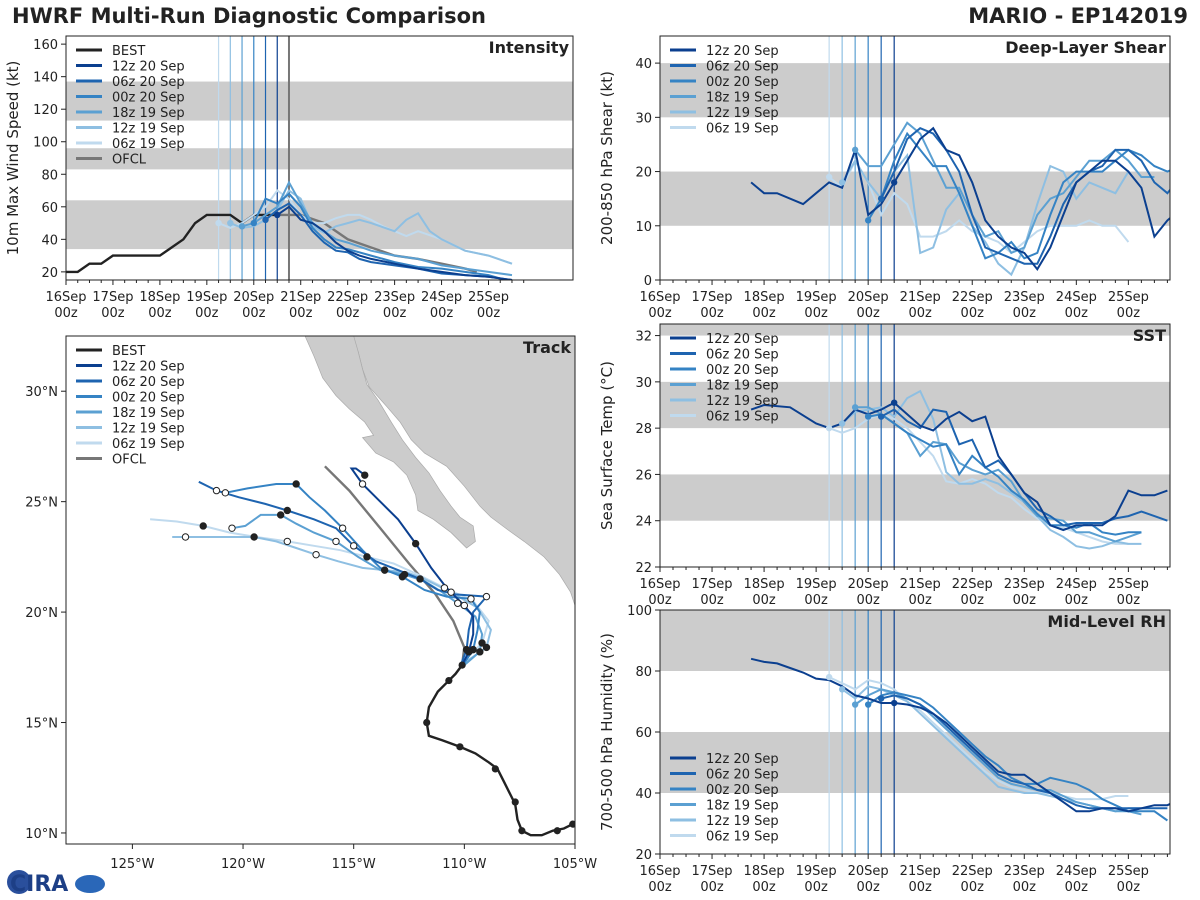 The height and width of the screenshot is (900, 1200). What do you see at coordinates (643, 522) in the screenshot?
I see `sst-ytick-label: 24` at bounding box center [643, 522].